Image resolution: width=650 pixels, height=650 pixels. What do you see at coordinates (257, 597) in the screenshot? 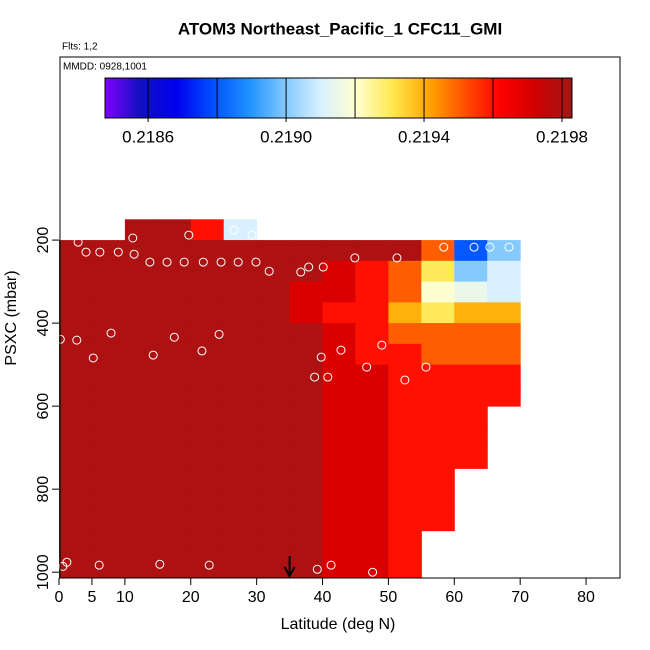
I see `x-tick-label: 30` at bounding box center [257, 597].